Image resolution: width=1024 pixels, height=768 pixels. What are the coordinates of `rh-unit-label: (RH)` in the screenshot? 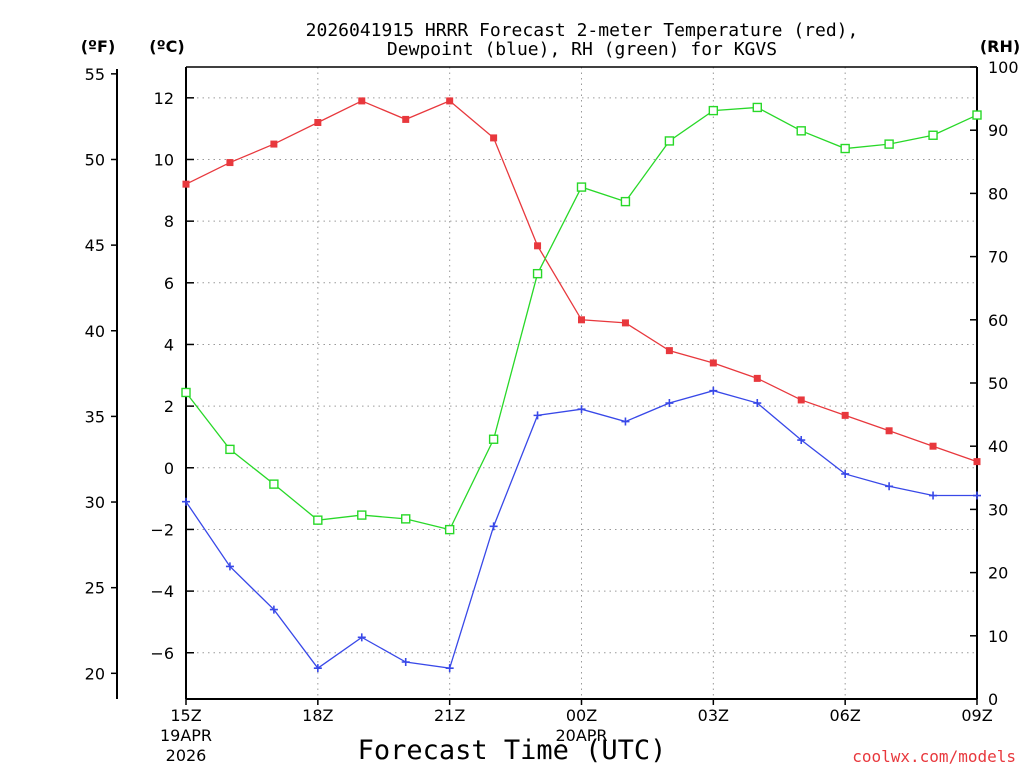 It's located at (1000, 46).